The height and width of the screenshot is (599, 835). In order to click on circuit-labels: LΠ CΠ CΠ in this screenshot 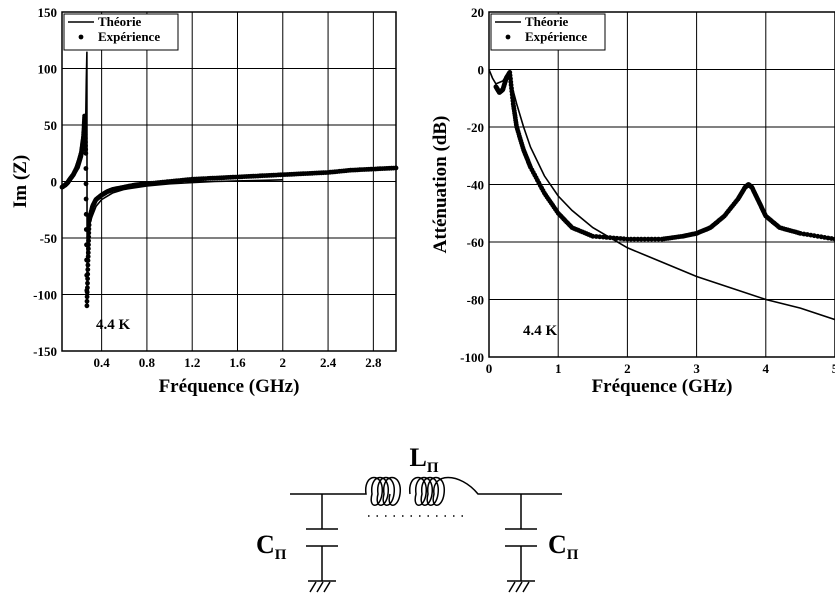, I will do `click(417, 503)`.